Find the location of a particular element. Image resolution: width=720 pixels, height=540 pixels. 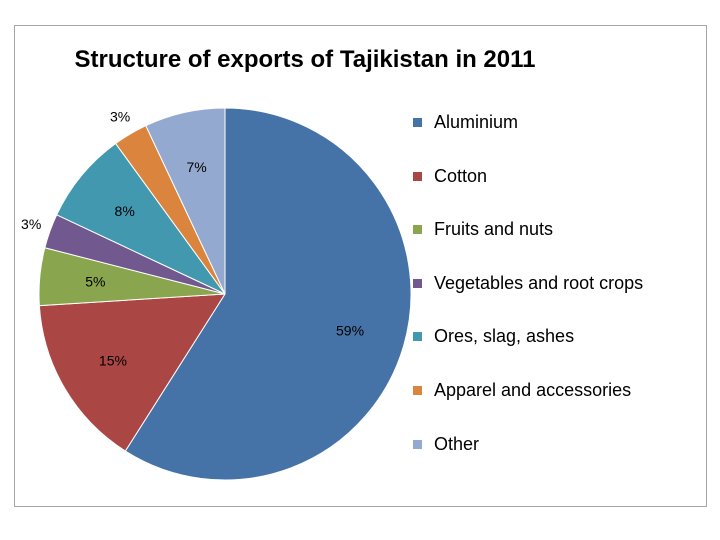

legend-label: Other is located at coordinates (457, 443).